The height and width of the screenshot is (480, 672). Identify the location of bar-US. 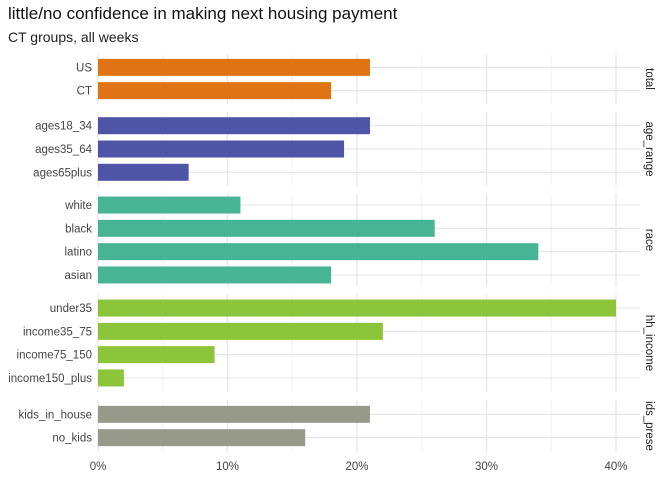
(234, 67).